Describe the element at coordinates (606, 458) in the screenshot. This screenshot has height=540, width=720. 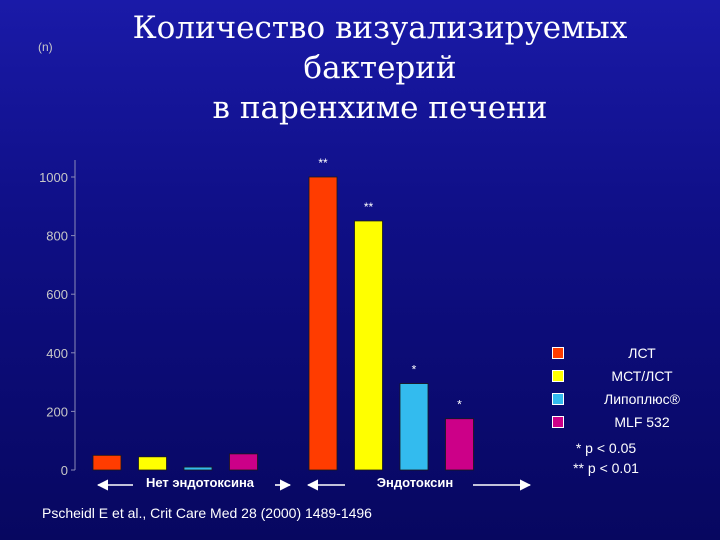
I see `significance-notes: * p < 0.05 ** p < 0.01` at that location.